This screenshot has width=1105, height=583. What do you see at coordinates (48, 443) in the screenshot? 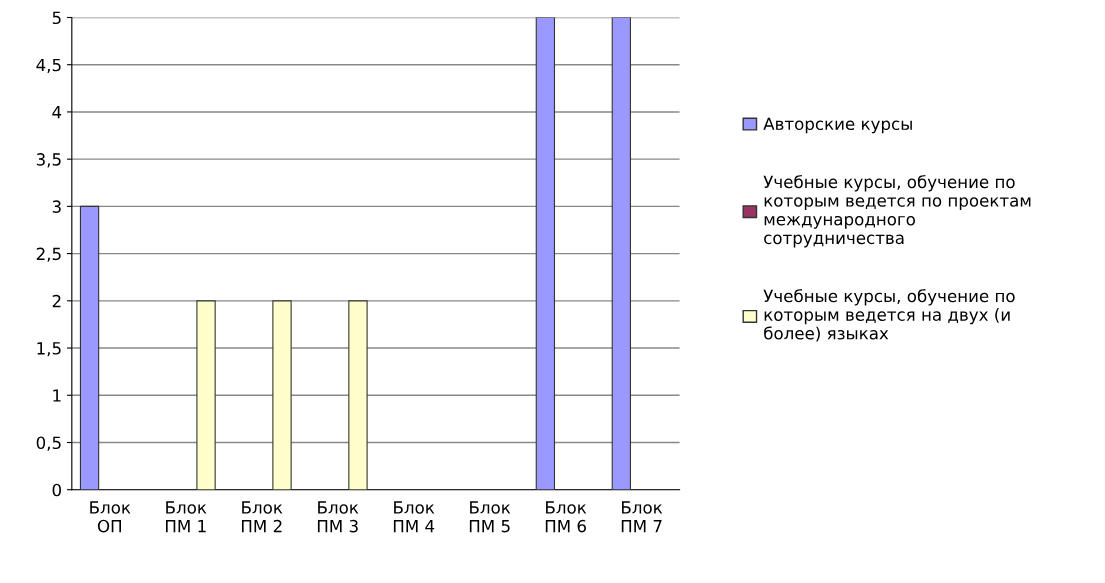
I see `y-tick-label: 0,5` at bounding box center [48, 443].